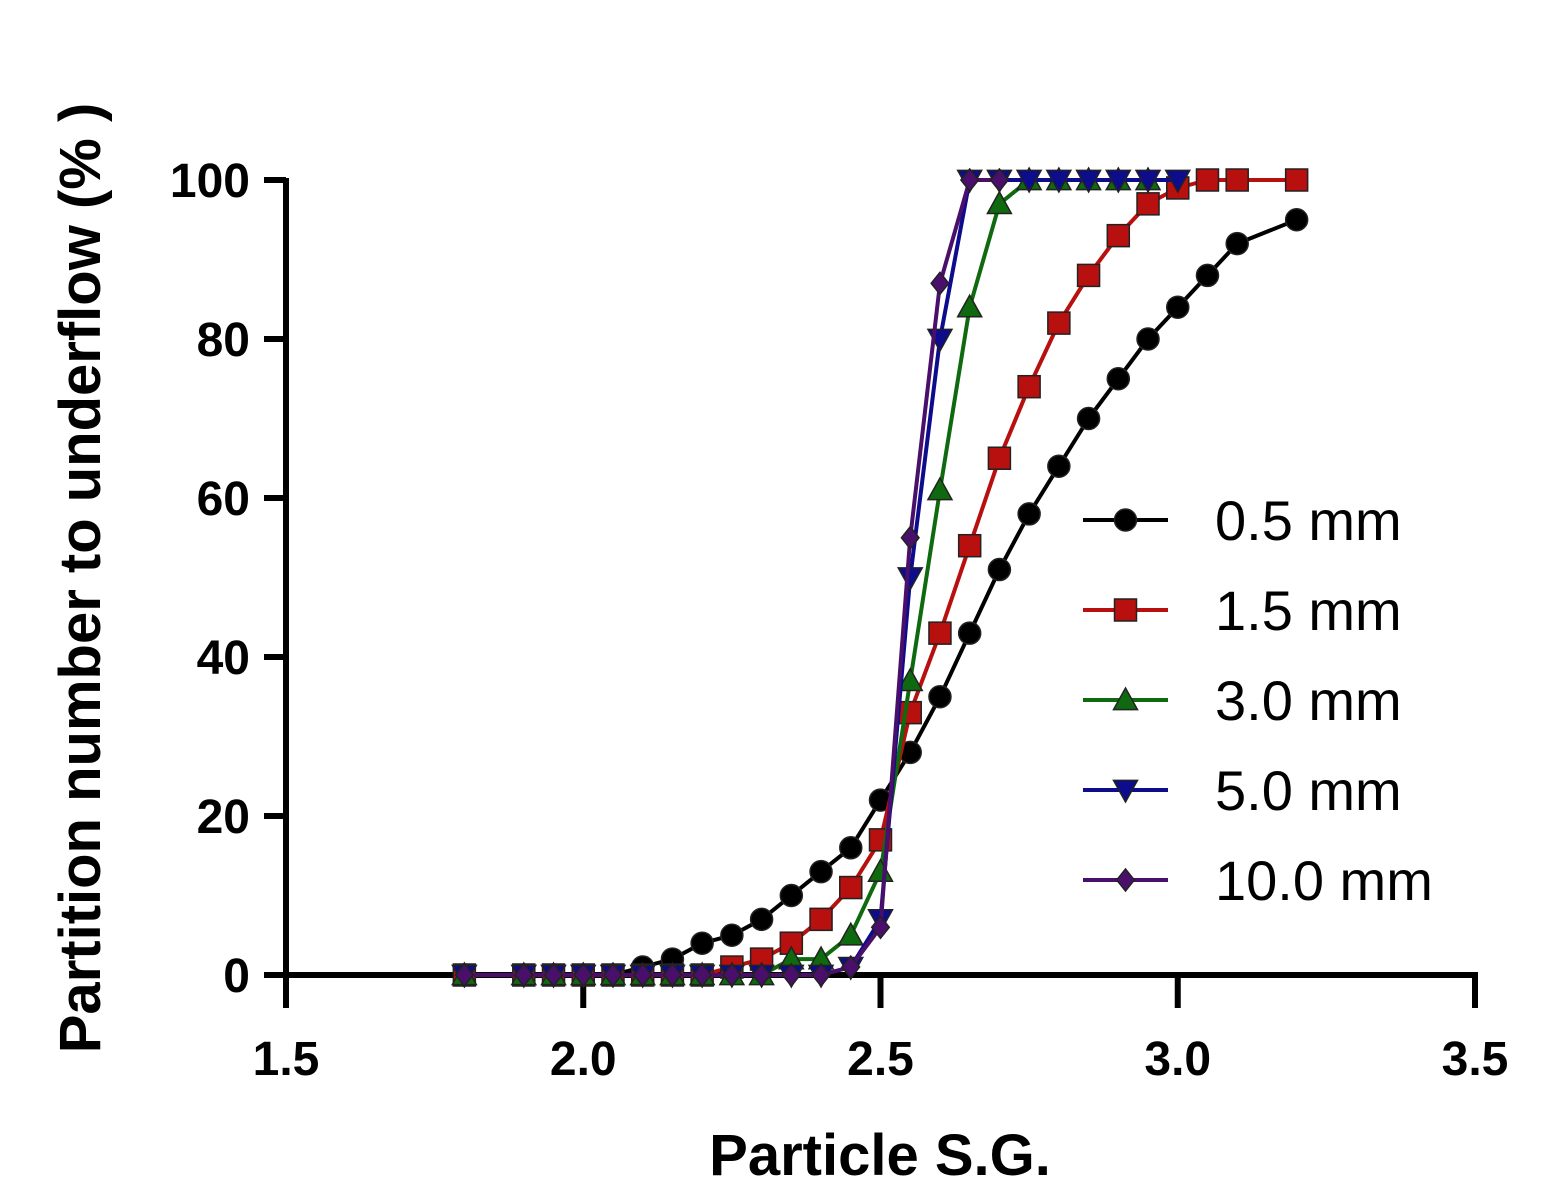 The width and height of the screenshot is (1541, 1200). Describe the element at coordinates (583, 1059) in the screenshot. I see `x-tick-label: 2.0` at that location.